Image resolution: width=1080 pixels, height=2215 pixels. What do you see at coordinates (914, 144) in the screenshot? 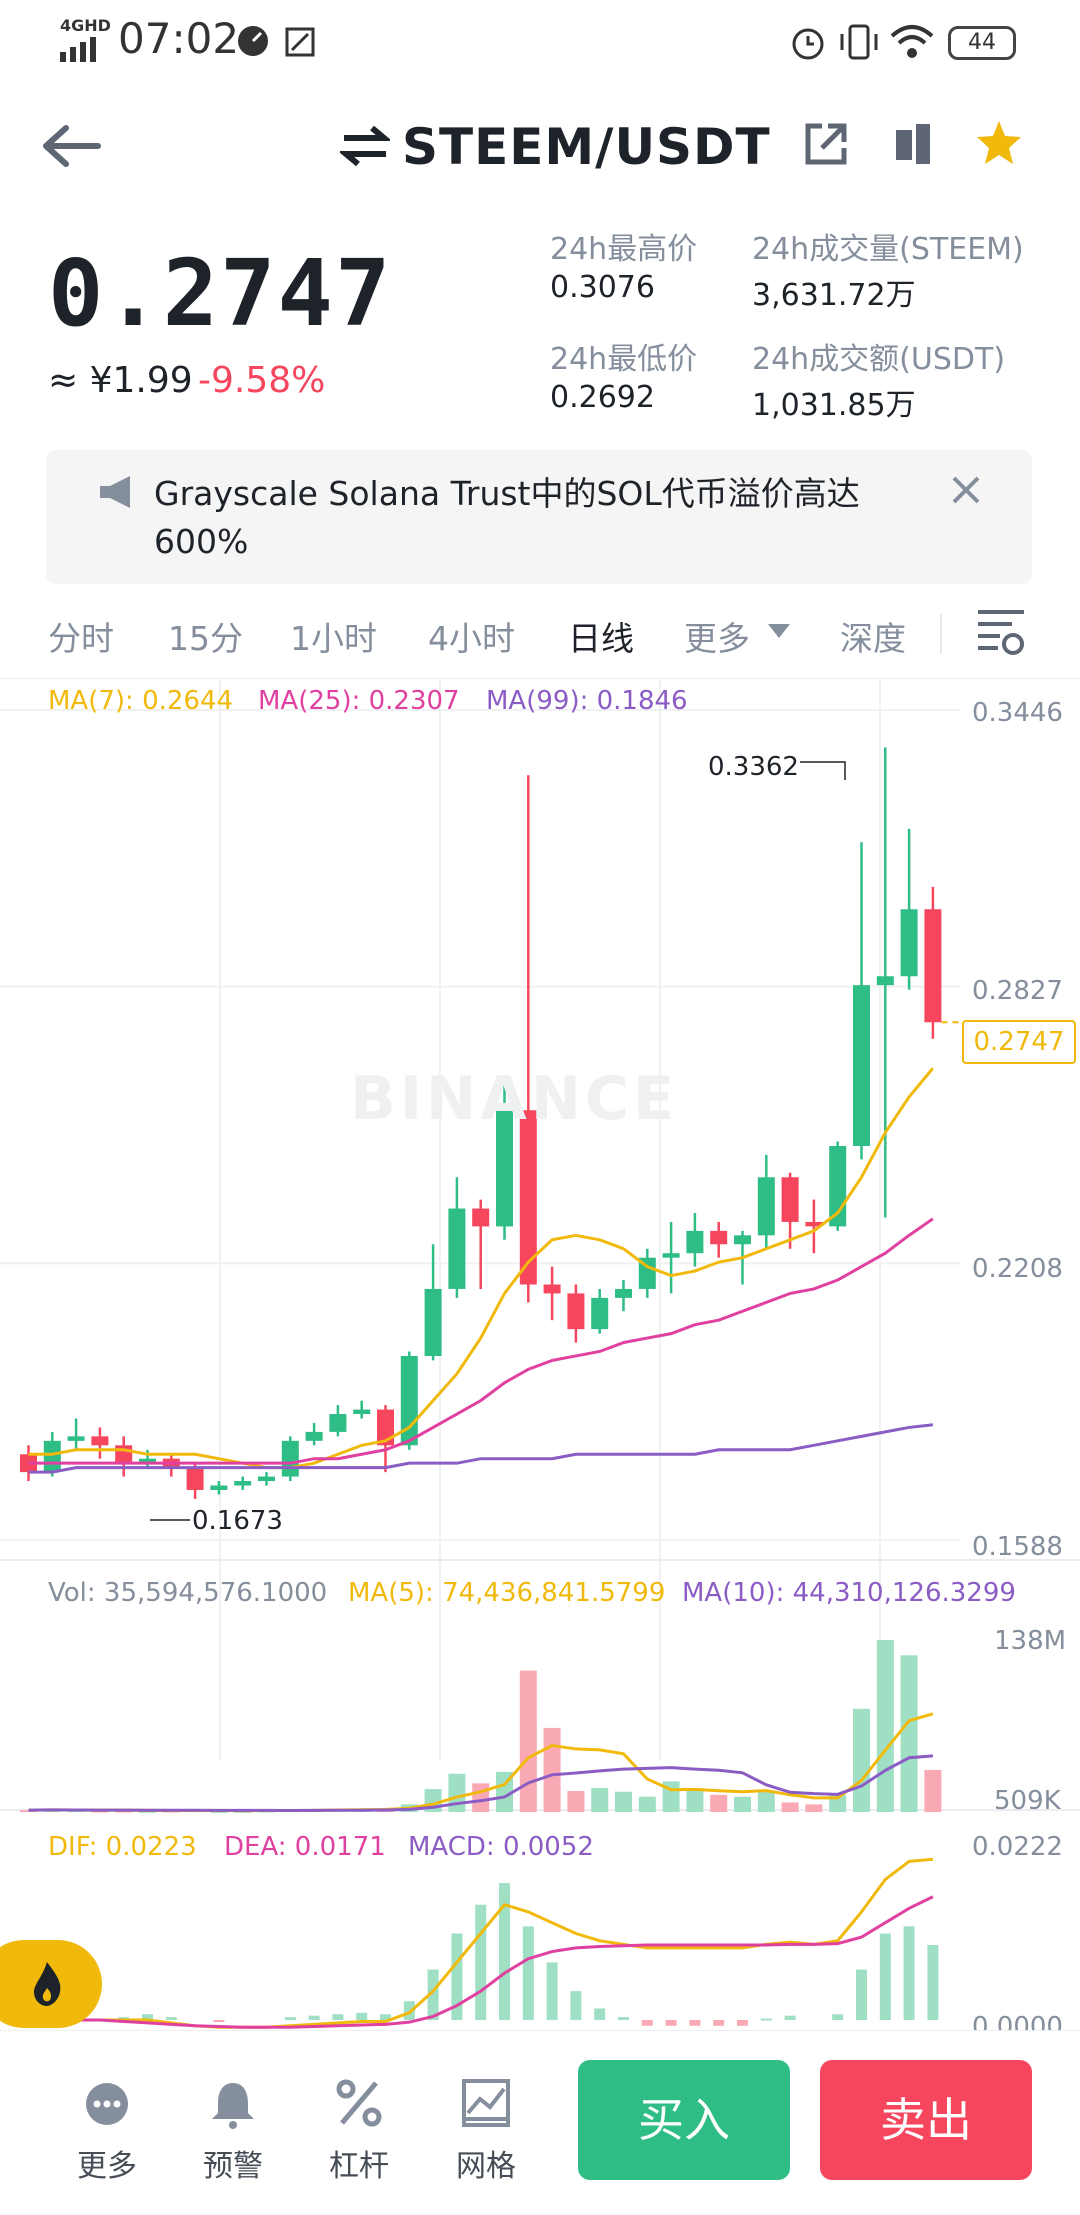
I see `candle-mode-icon` at bounding box center [914, 144].